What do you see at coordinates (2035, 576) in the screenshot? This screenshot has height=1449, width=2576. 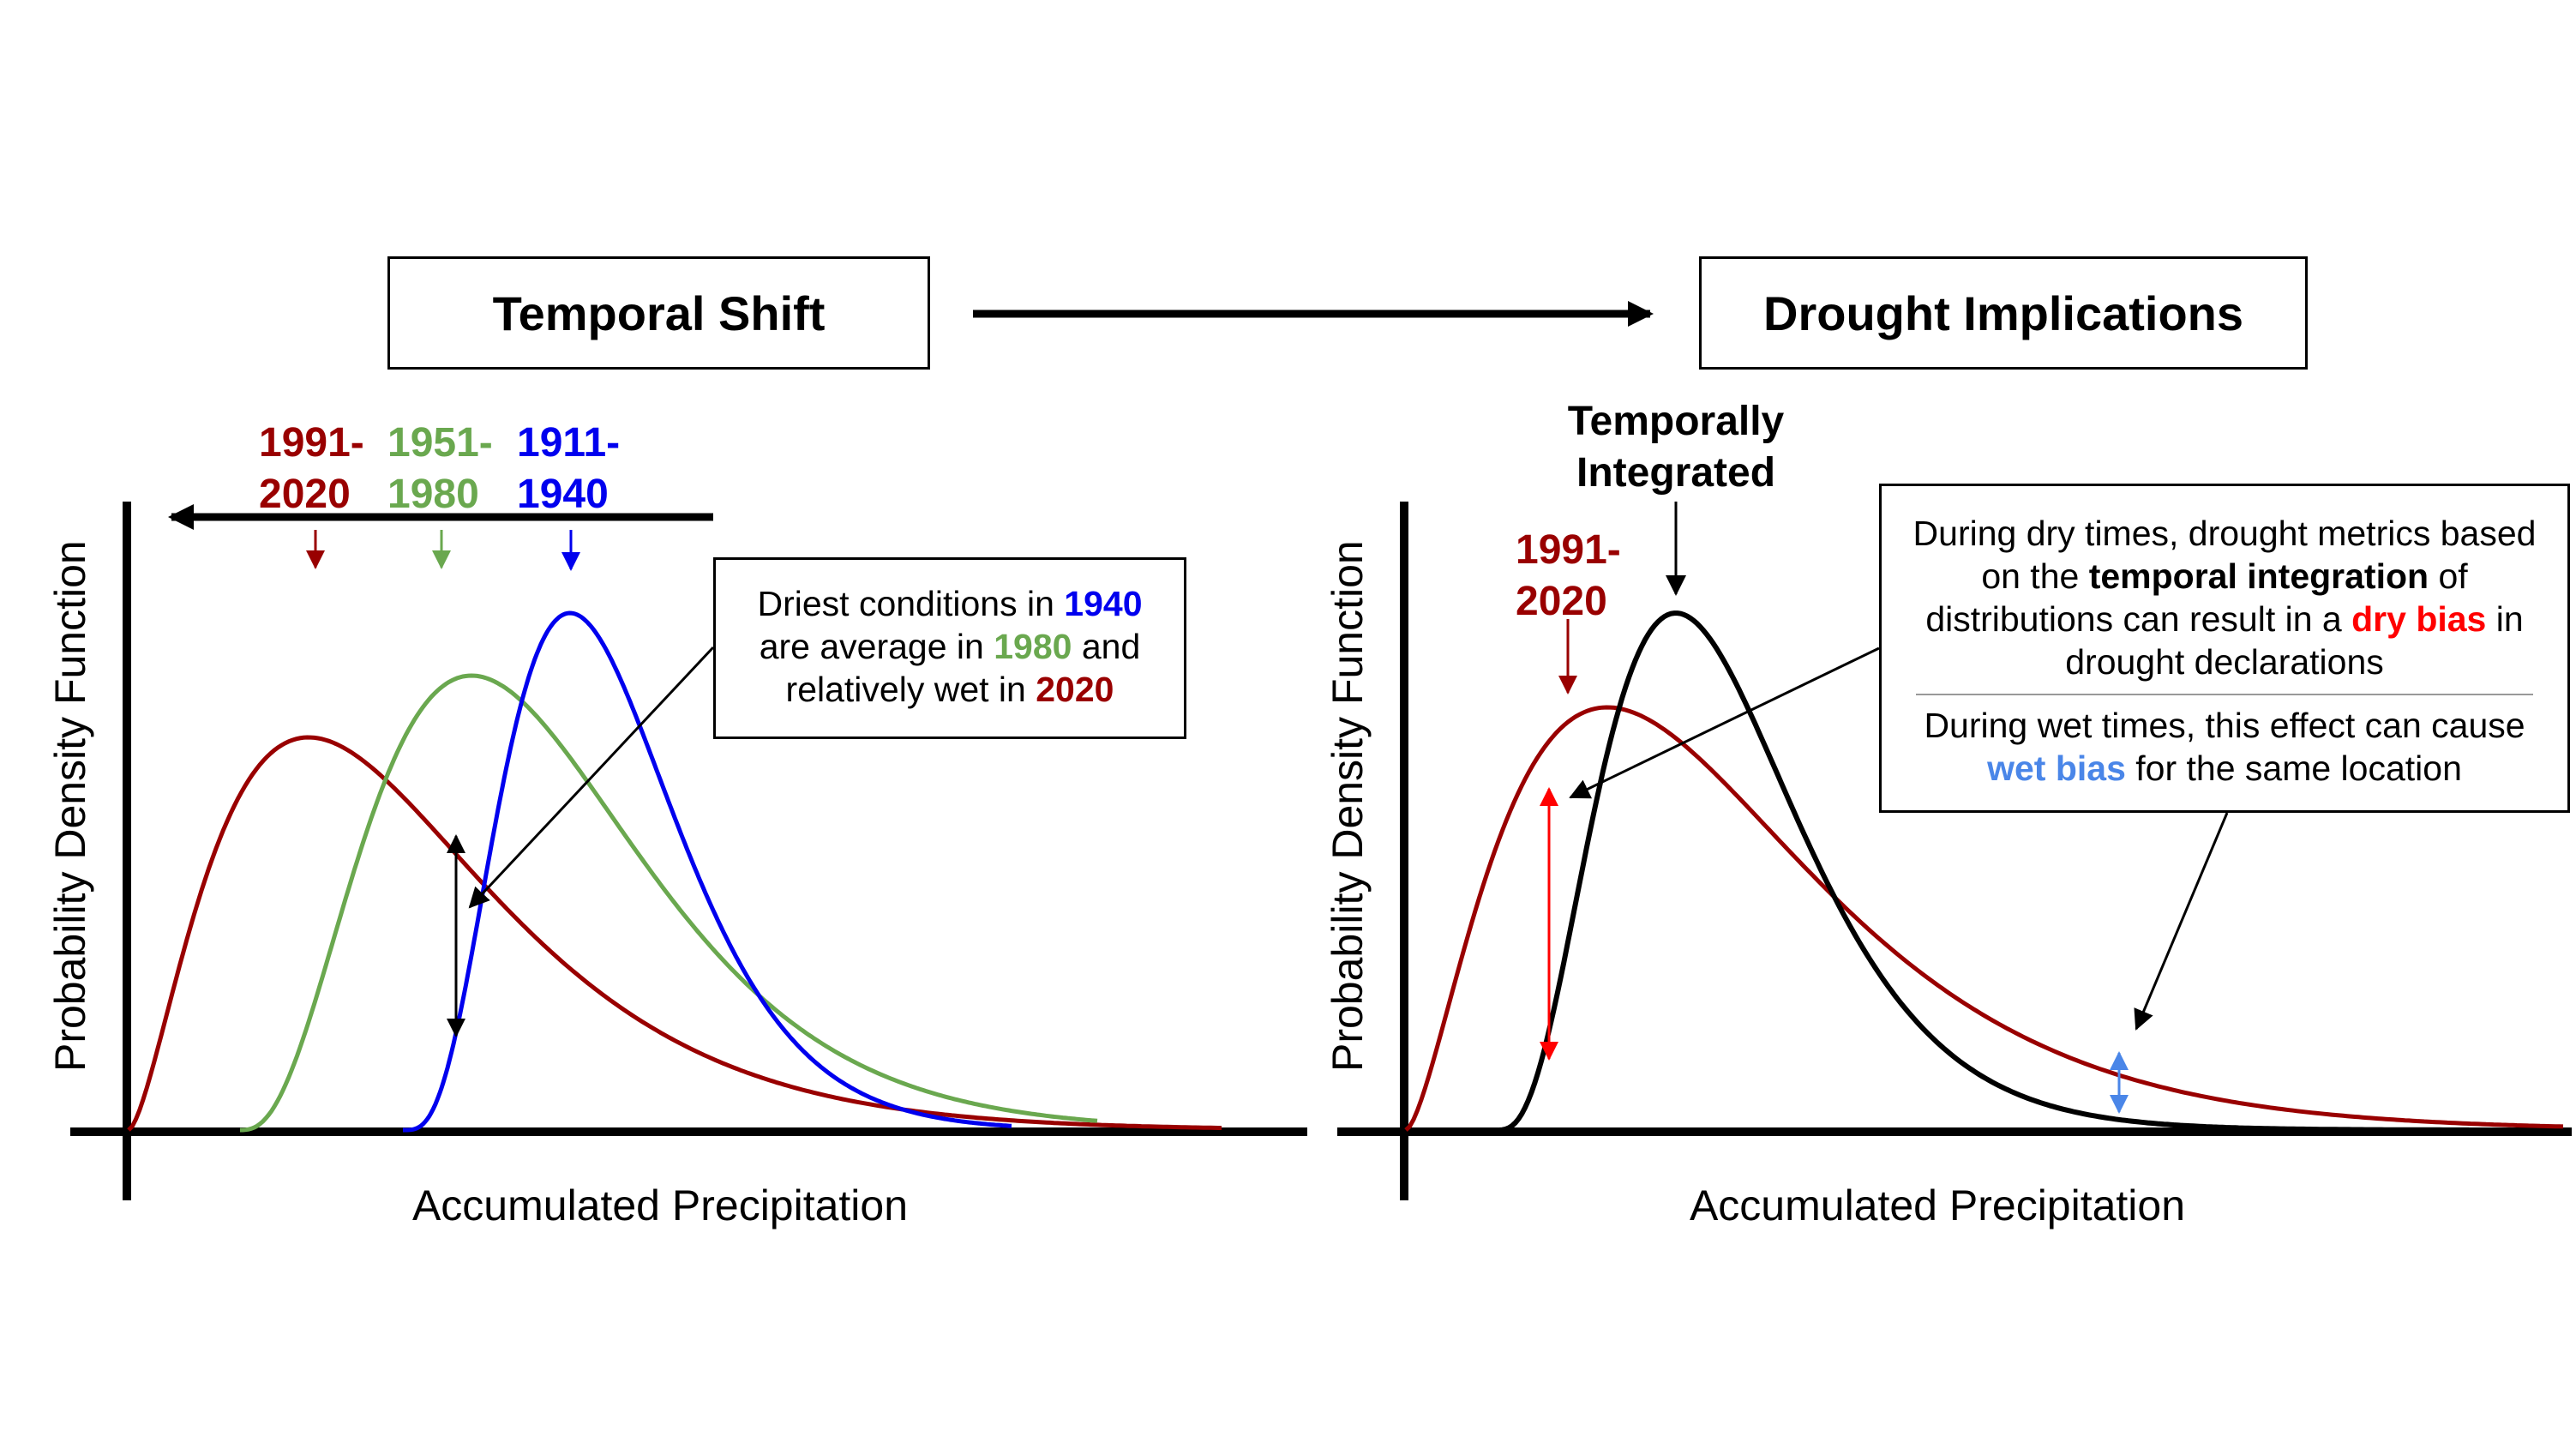 I see `right-note-a2: on the` at bounding box center [2035, 576].